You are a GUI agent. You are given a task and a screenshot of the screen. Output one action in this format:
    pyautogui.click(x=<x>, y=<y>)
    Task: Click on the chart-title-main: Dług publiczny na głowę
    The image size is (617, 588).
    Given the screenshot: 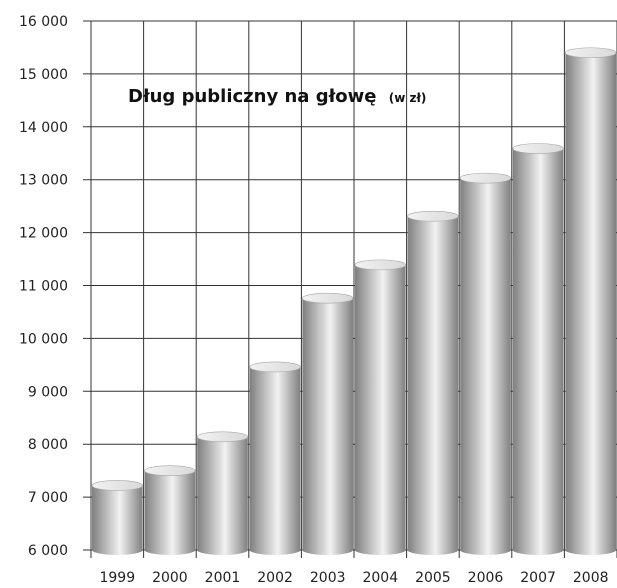 What is the action you would take?
    pyautogui.click(x=252, y=96)
    